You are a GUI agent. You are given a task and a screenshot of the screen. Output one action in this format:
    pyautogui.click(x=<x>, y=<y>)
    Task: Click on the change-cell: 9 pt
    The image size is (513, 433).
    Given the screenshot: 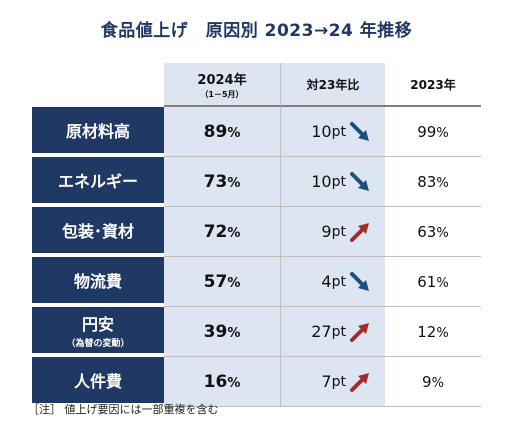 What is the action you would take?
    pyautogui.click(x=333, y=232)
    